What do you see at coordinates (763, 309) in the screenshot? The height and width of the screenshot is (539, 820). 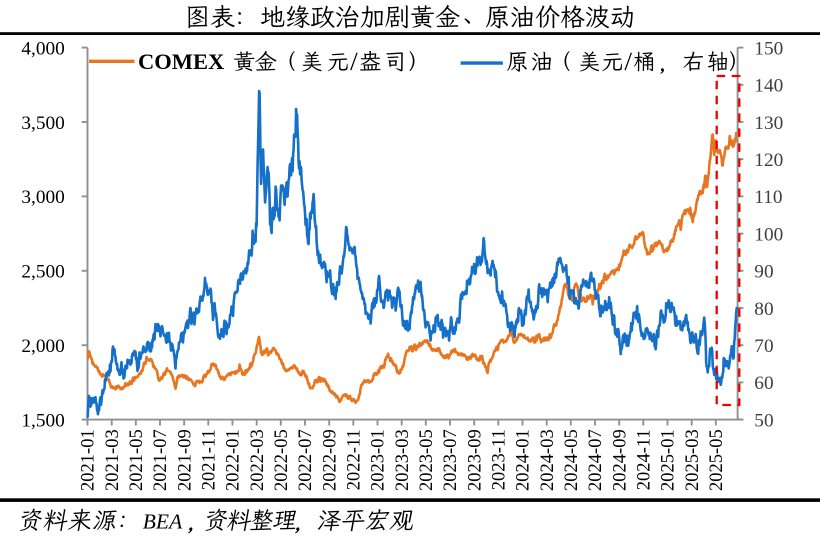 I see `svg-text: 80` at bounding box center [763, 309].